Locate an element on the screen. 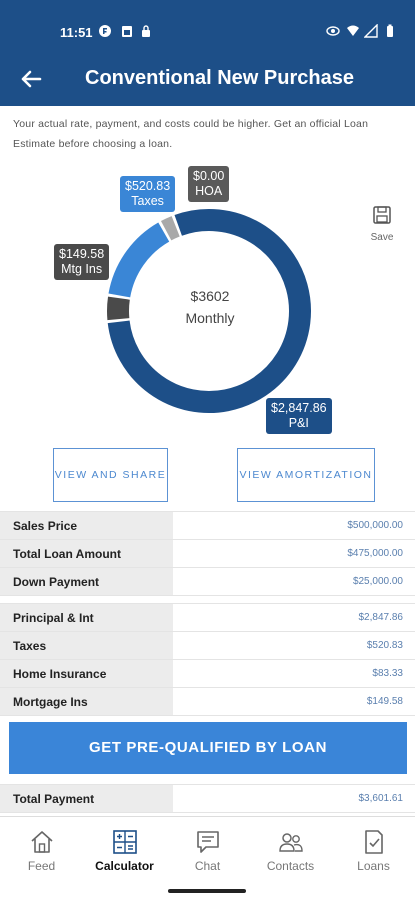 The image size is (415, 900). callout-pi-label: P&I is located at coordinates (298, 423).